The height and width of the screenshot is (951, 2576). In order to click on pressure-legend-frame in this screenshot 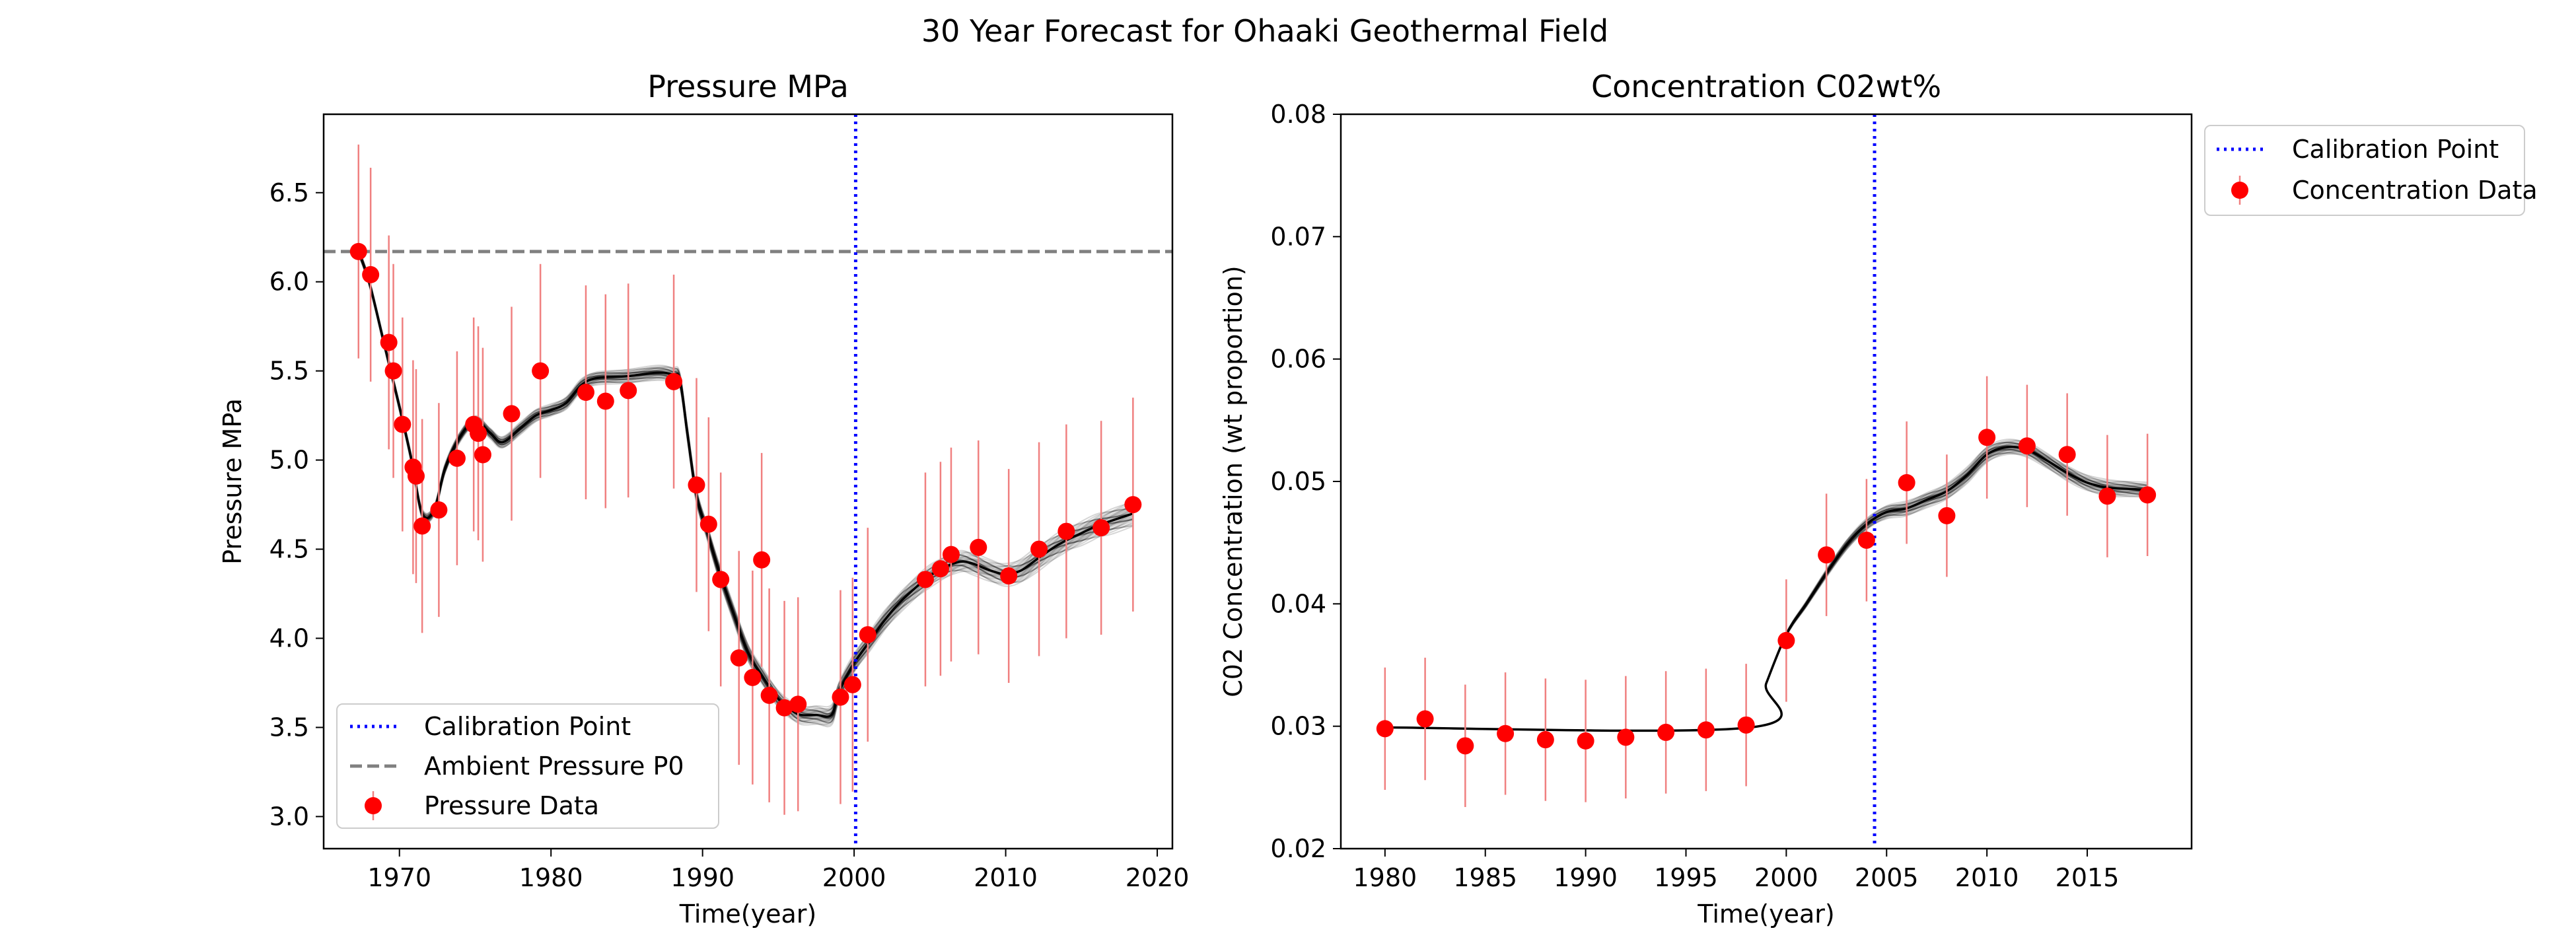, I will do `click(527, 766)`.